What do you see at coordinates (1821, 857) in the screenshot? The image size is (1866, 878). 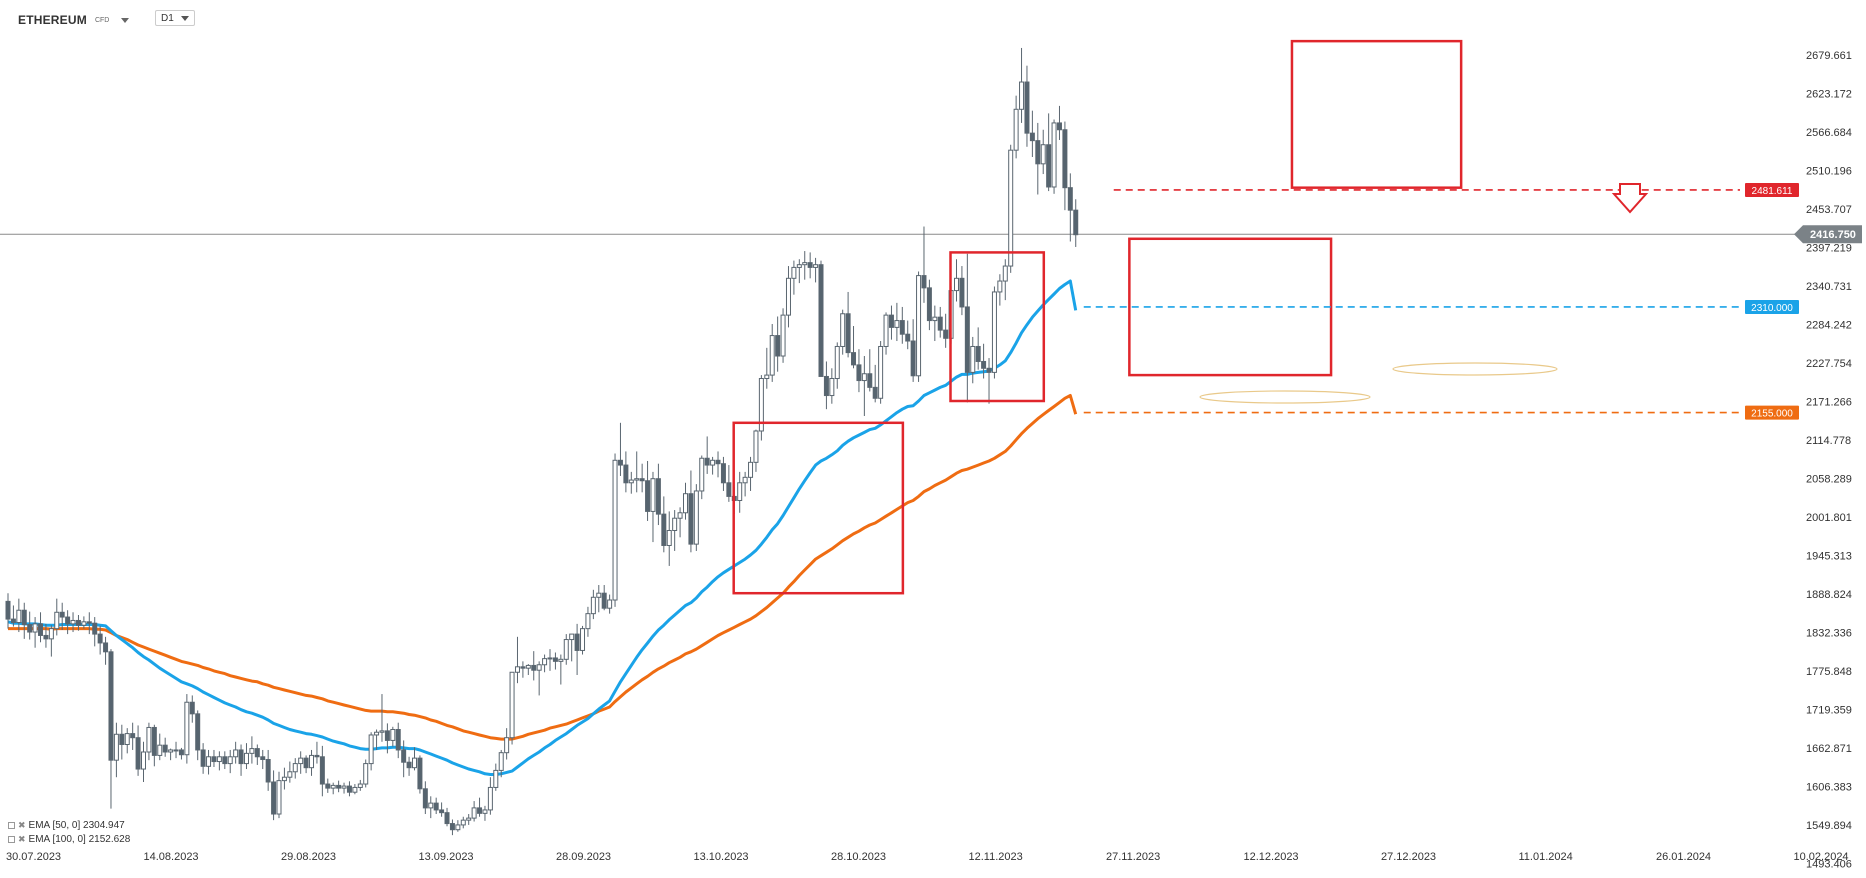 I see `x-tick-label: 10.02.2024` at bounding box center [1821, 857].